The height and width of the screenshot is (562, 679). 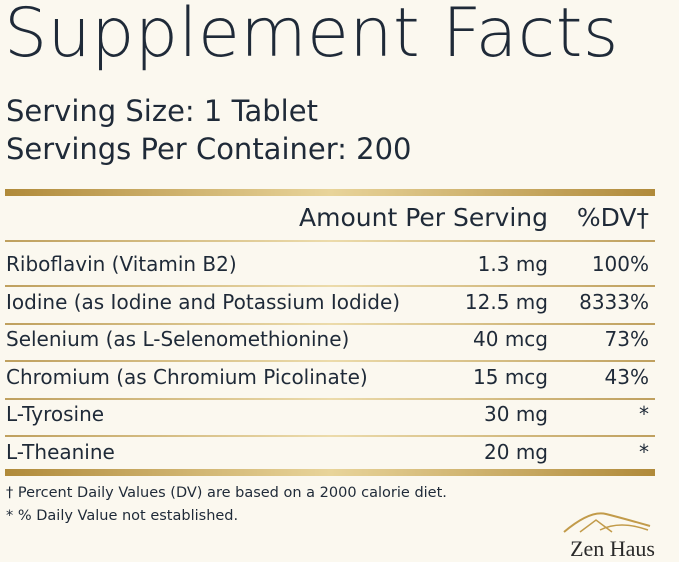 I want to click on amount: 20 mg, so click(x=516, y=452).